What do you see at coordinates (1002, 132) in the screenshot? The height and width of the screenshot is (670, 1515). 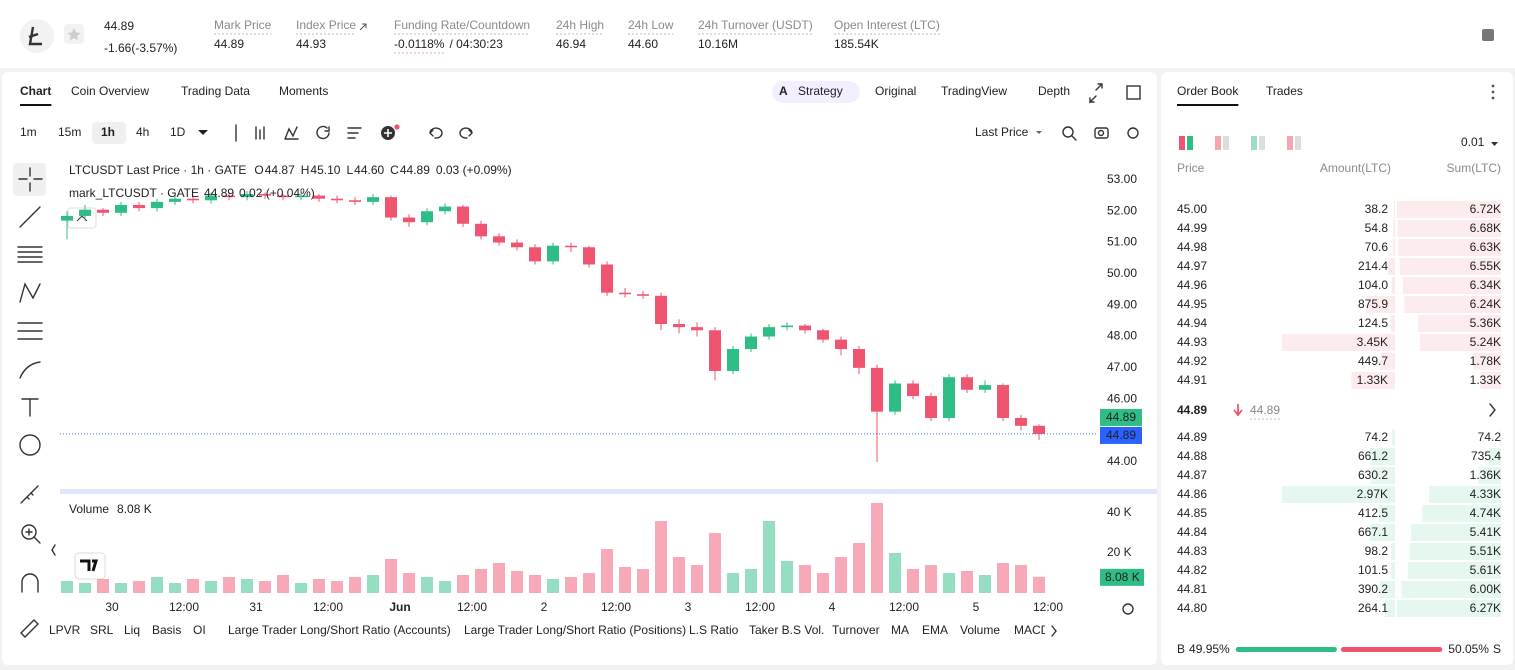 I see `price-type: Last Price` at bounding box center [1002, 132].